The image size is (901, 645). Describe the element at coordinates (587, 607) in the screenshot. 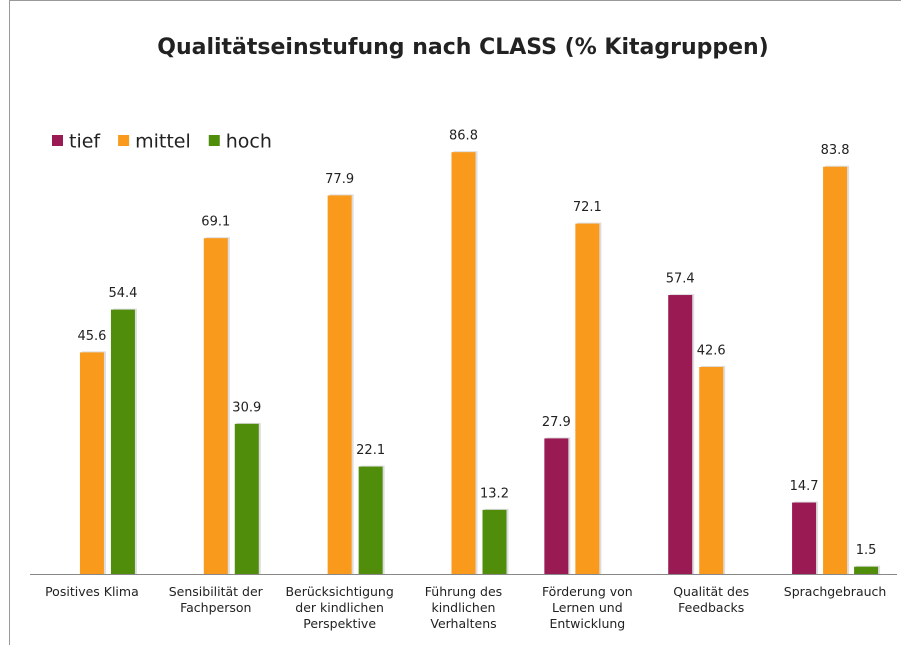

I see `x-tick-label: Förderung von Lernen und Entwicklung` at that location.